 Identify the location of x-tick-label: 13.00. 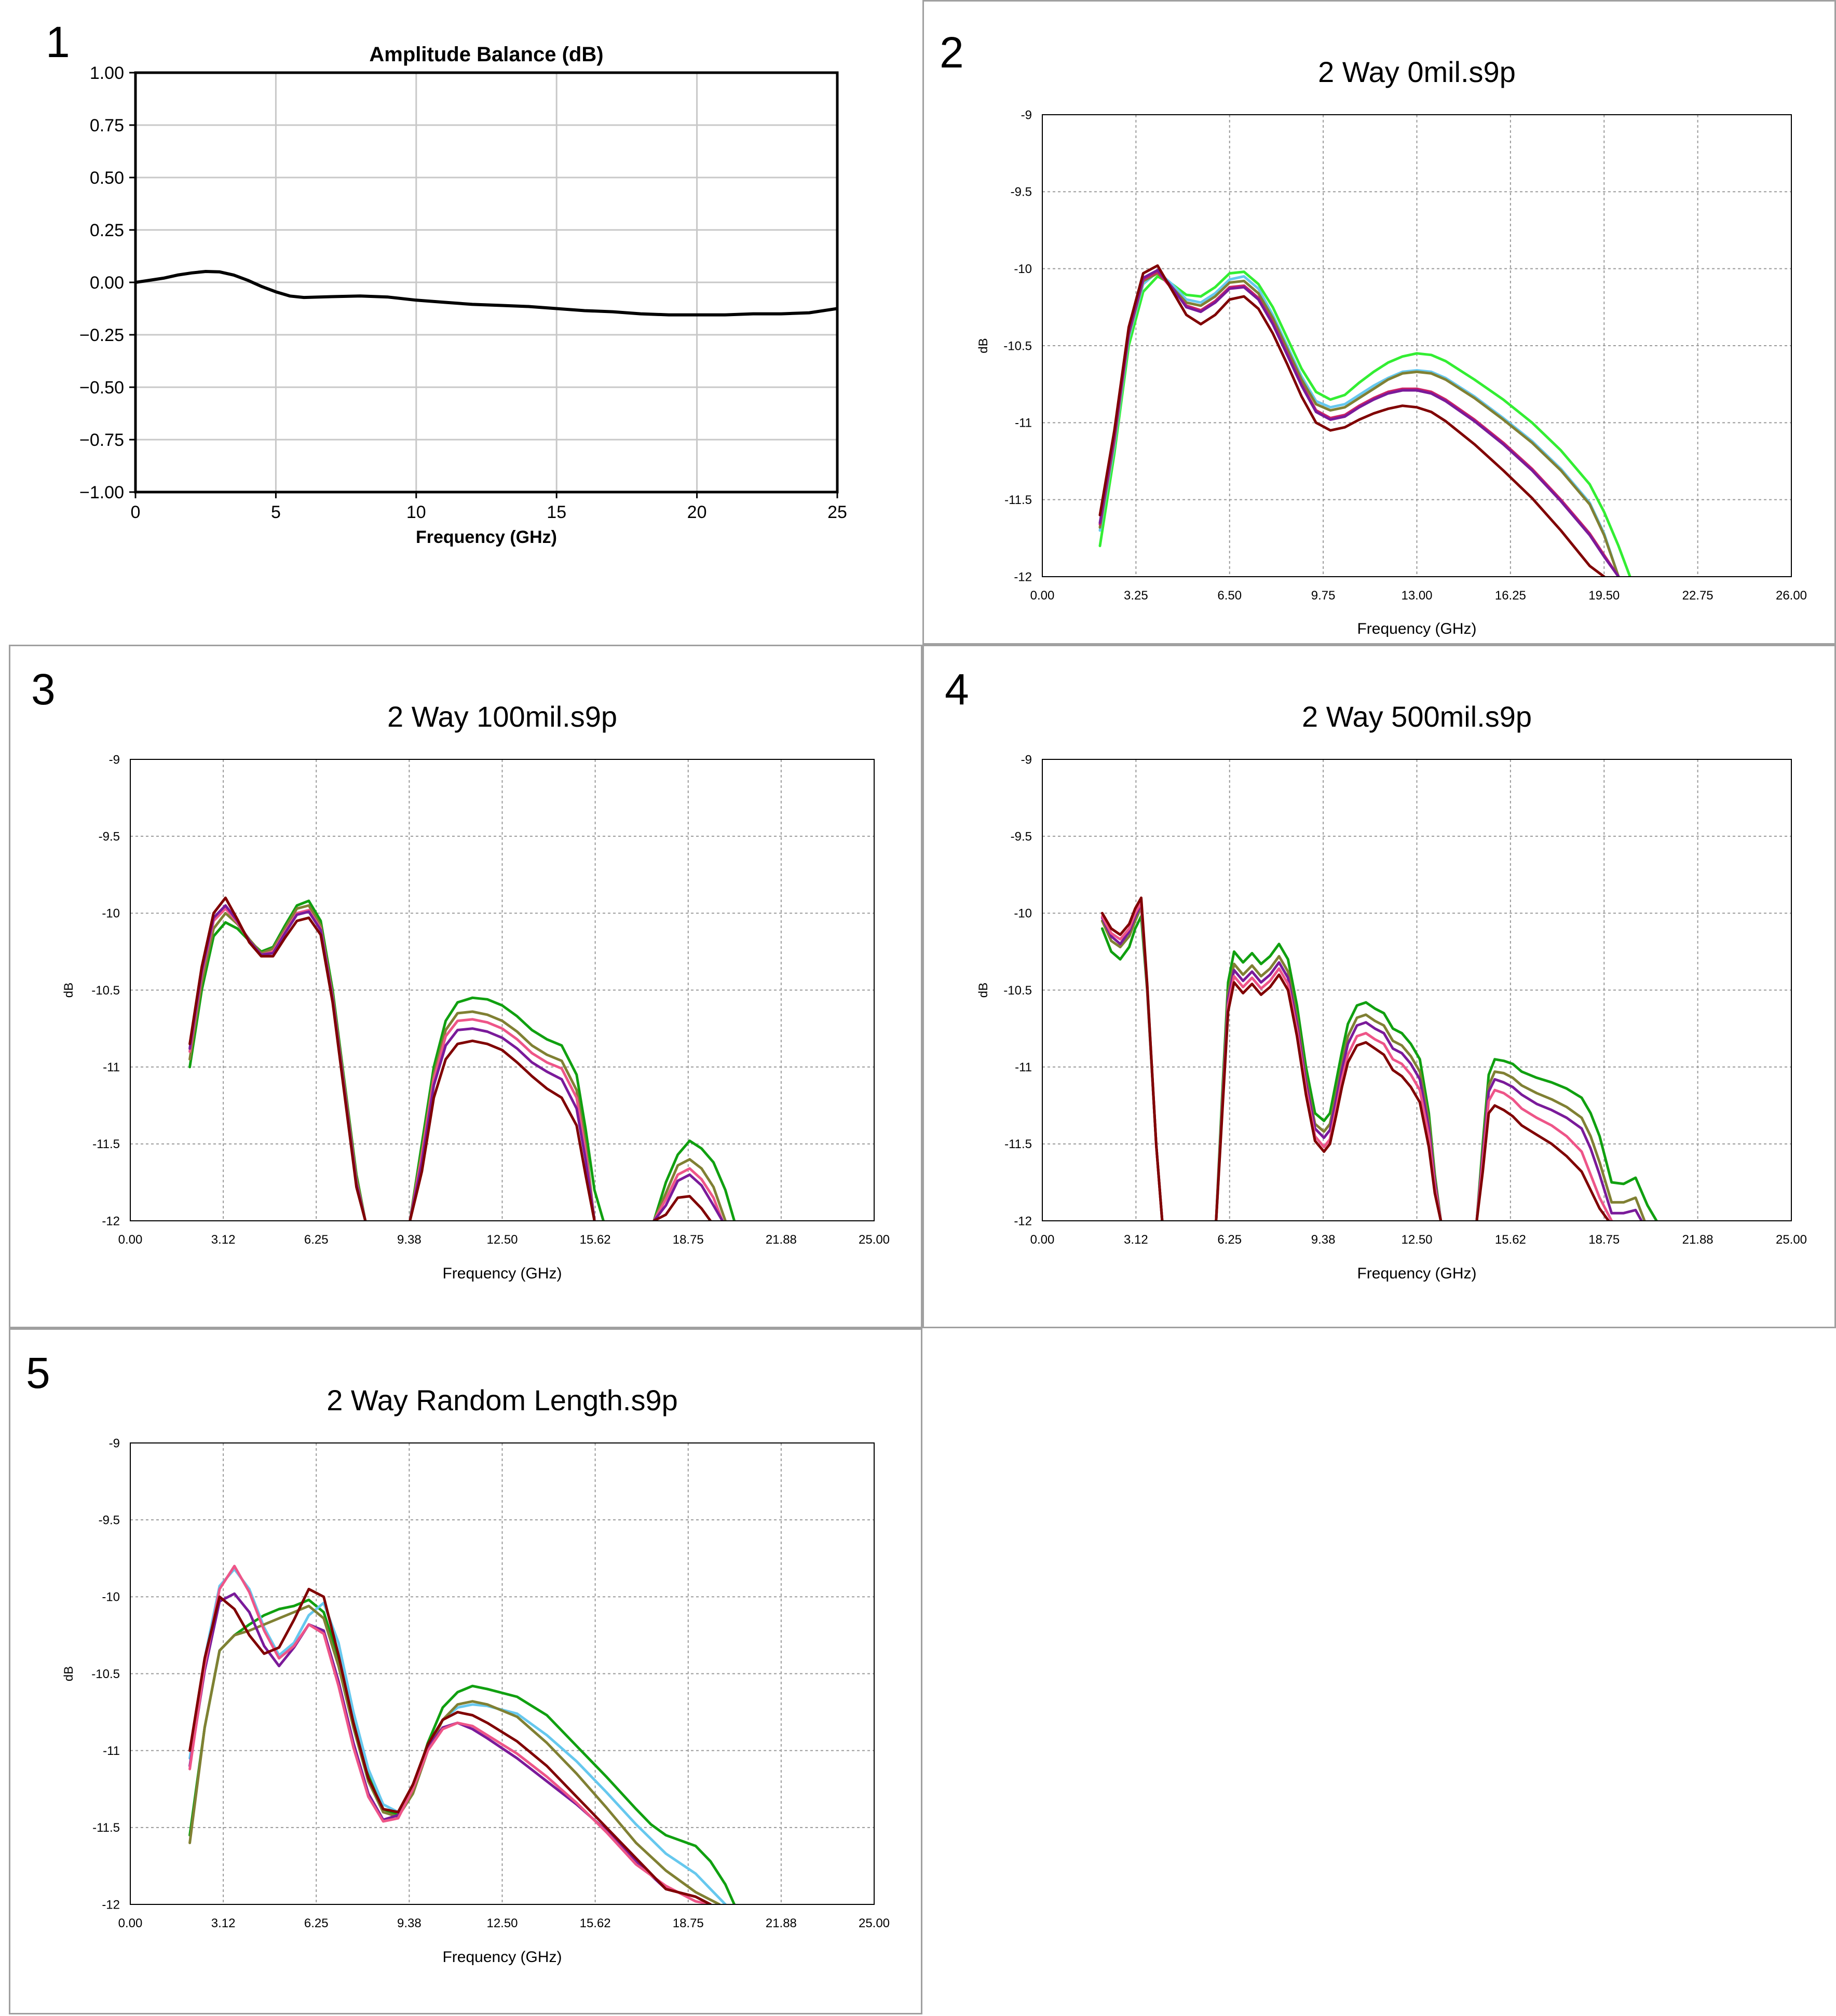
(1416, 596).